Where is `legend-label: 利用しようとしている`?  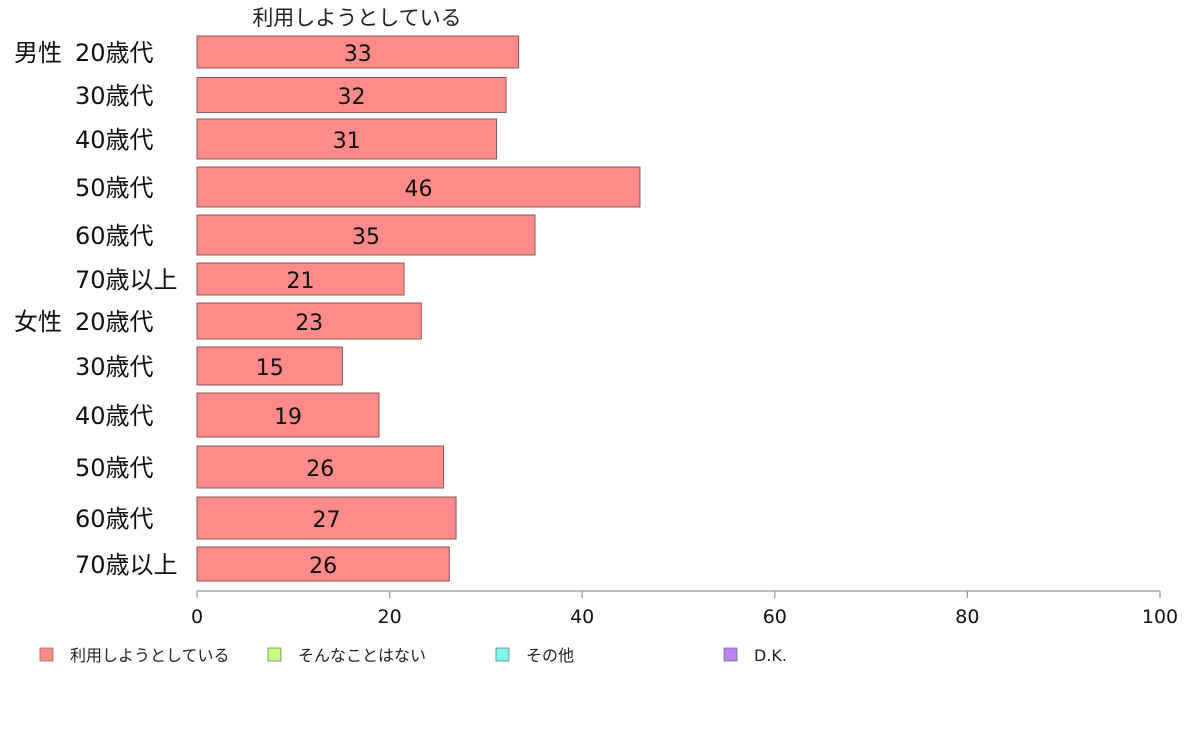 legend-label: 利用しようとしている is located at coordinates (150, 655).